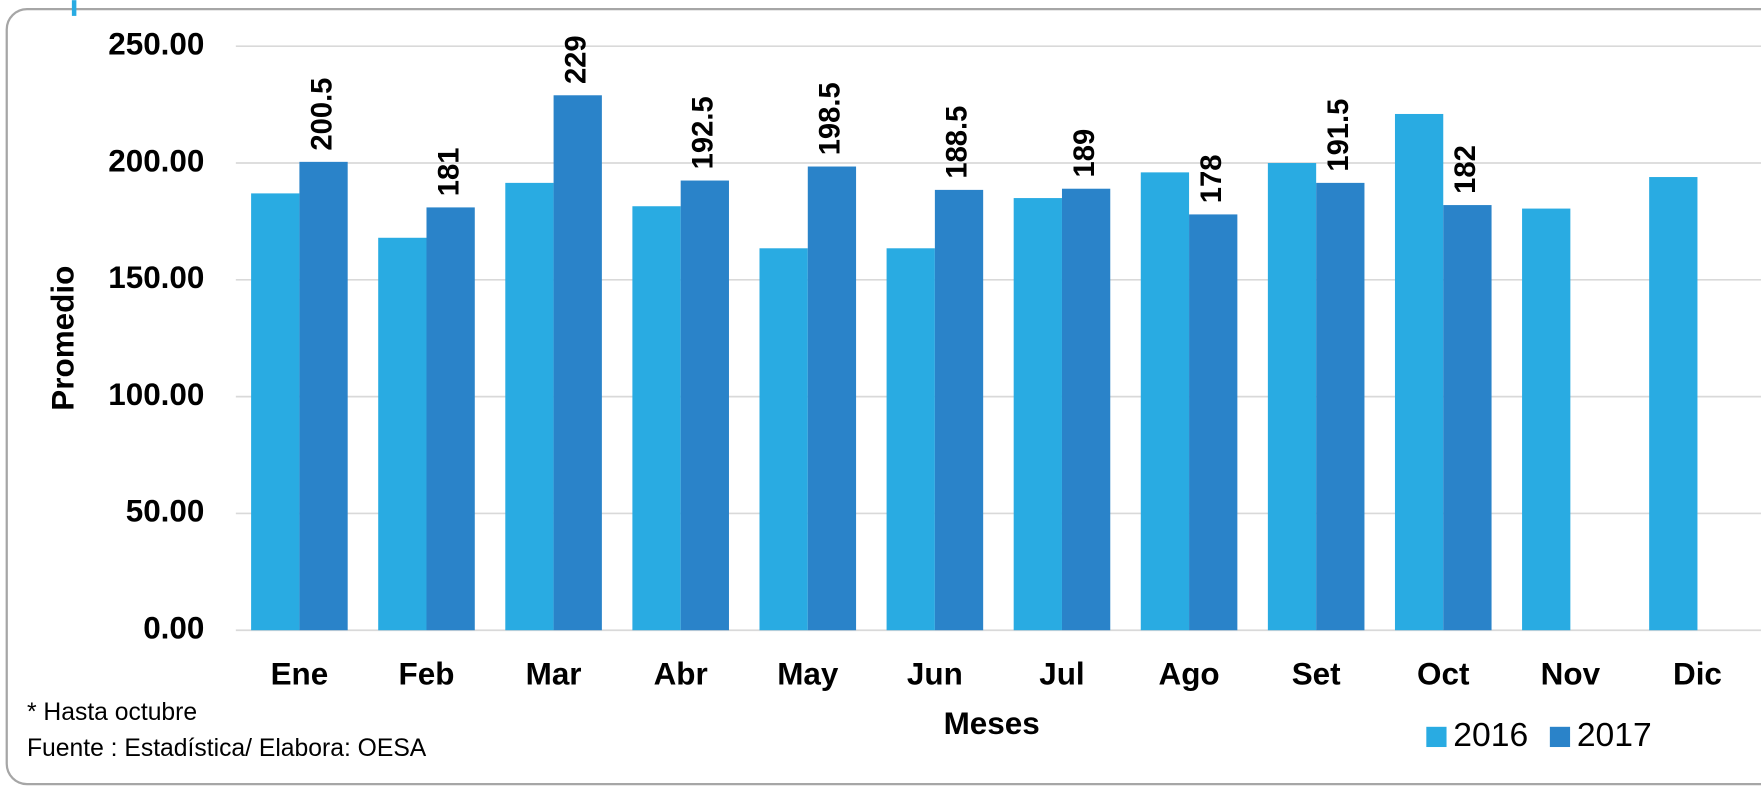  What do you see at coordinates (681, 674) in the screenshot?
I see `x-tick-label: Abr` at bounding box center [681, 674].